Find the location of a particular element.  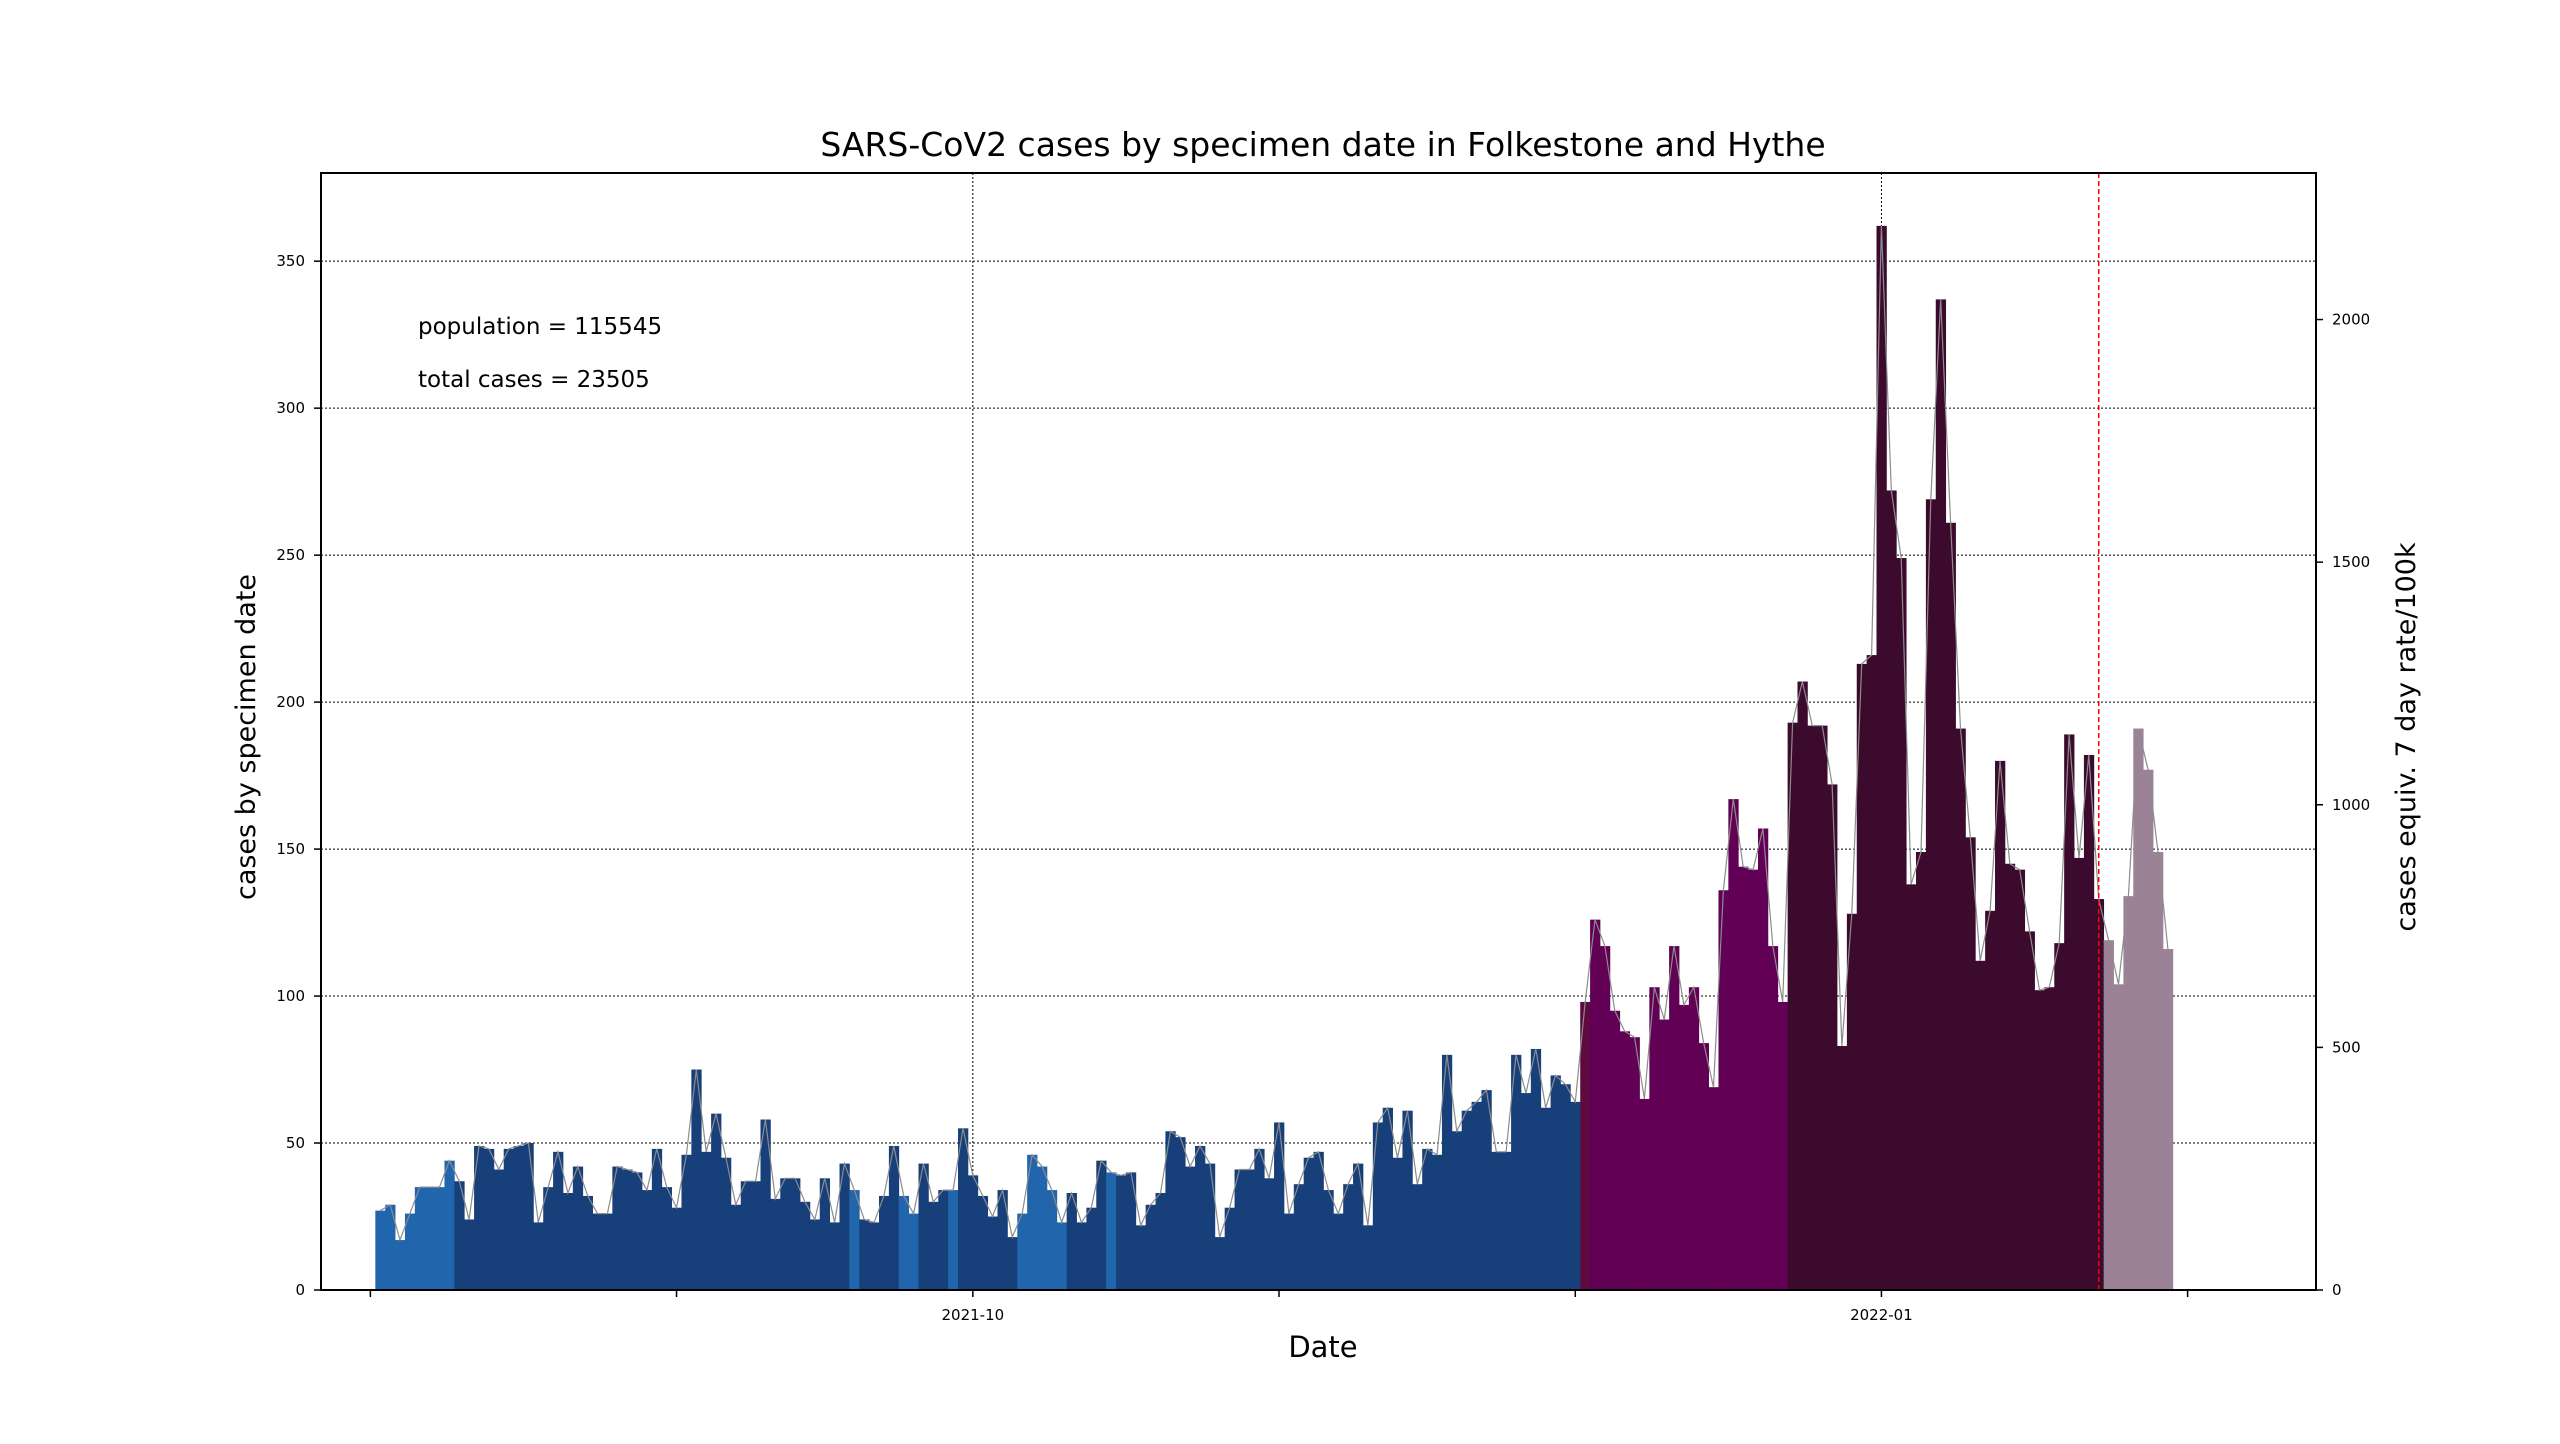

y2-axis-label: cases equiv. 7 day rate/100k is located at coordinates (2406, 737).